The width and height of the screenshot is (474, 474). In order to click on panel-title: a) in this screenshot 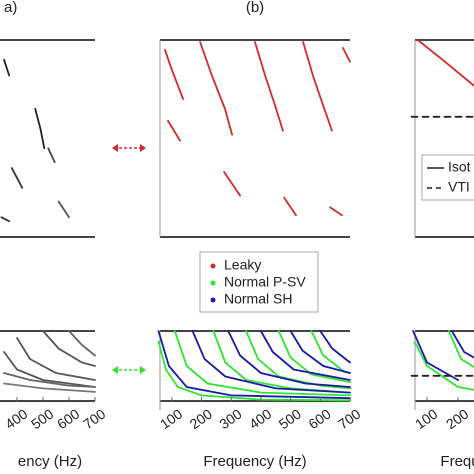, I will do `click(10, 8)`.